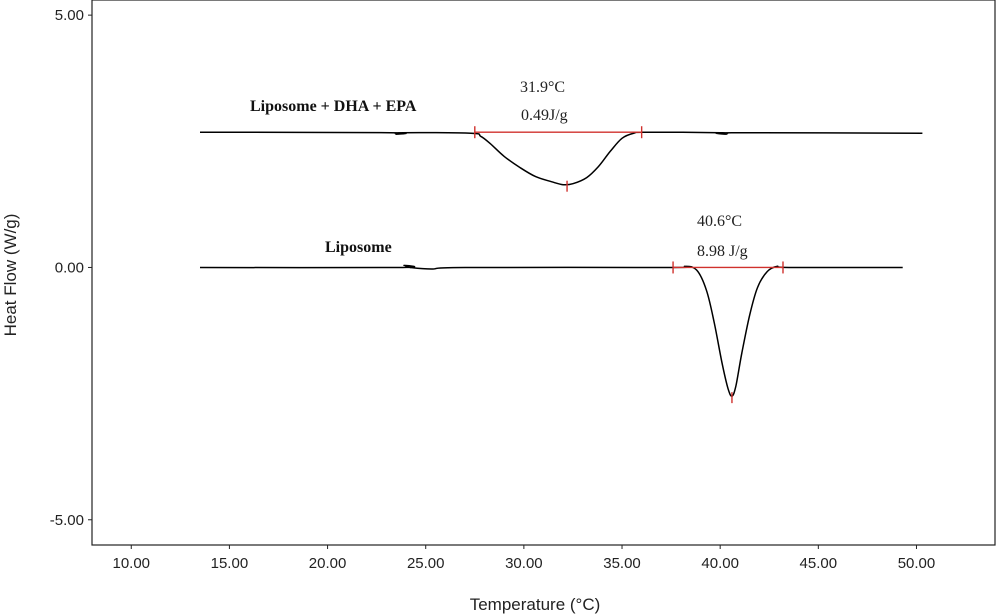 This screenshot has width=1000, height=615. What do you see at coordinates (720, 563) in the screenshot?
I see `x-tick-label: 40.00` at bounding box center [720, 563].